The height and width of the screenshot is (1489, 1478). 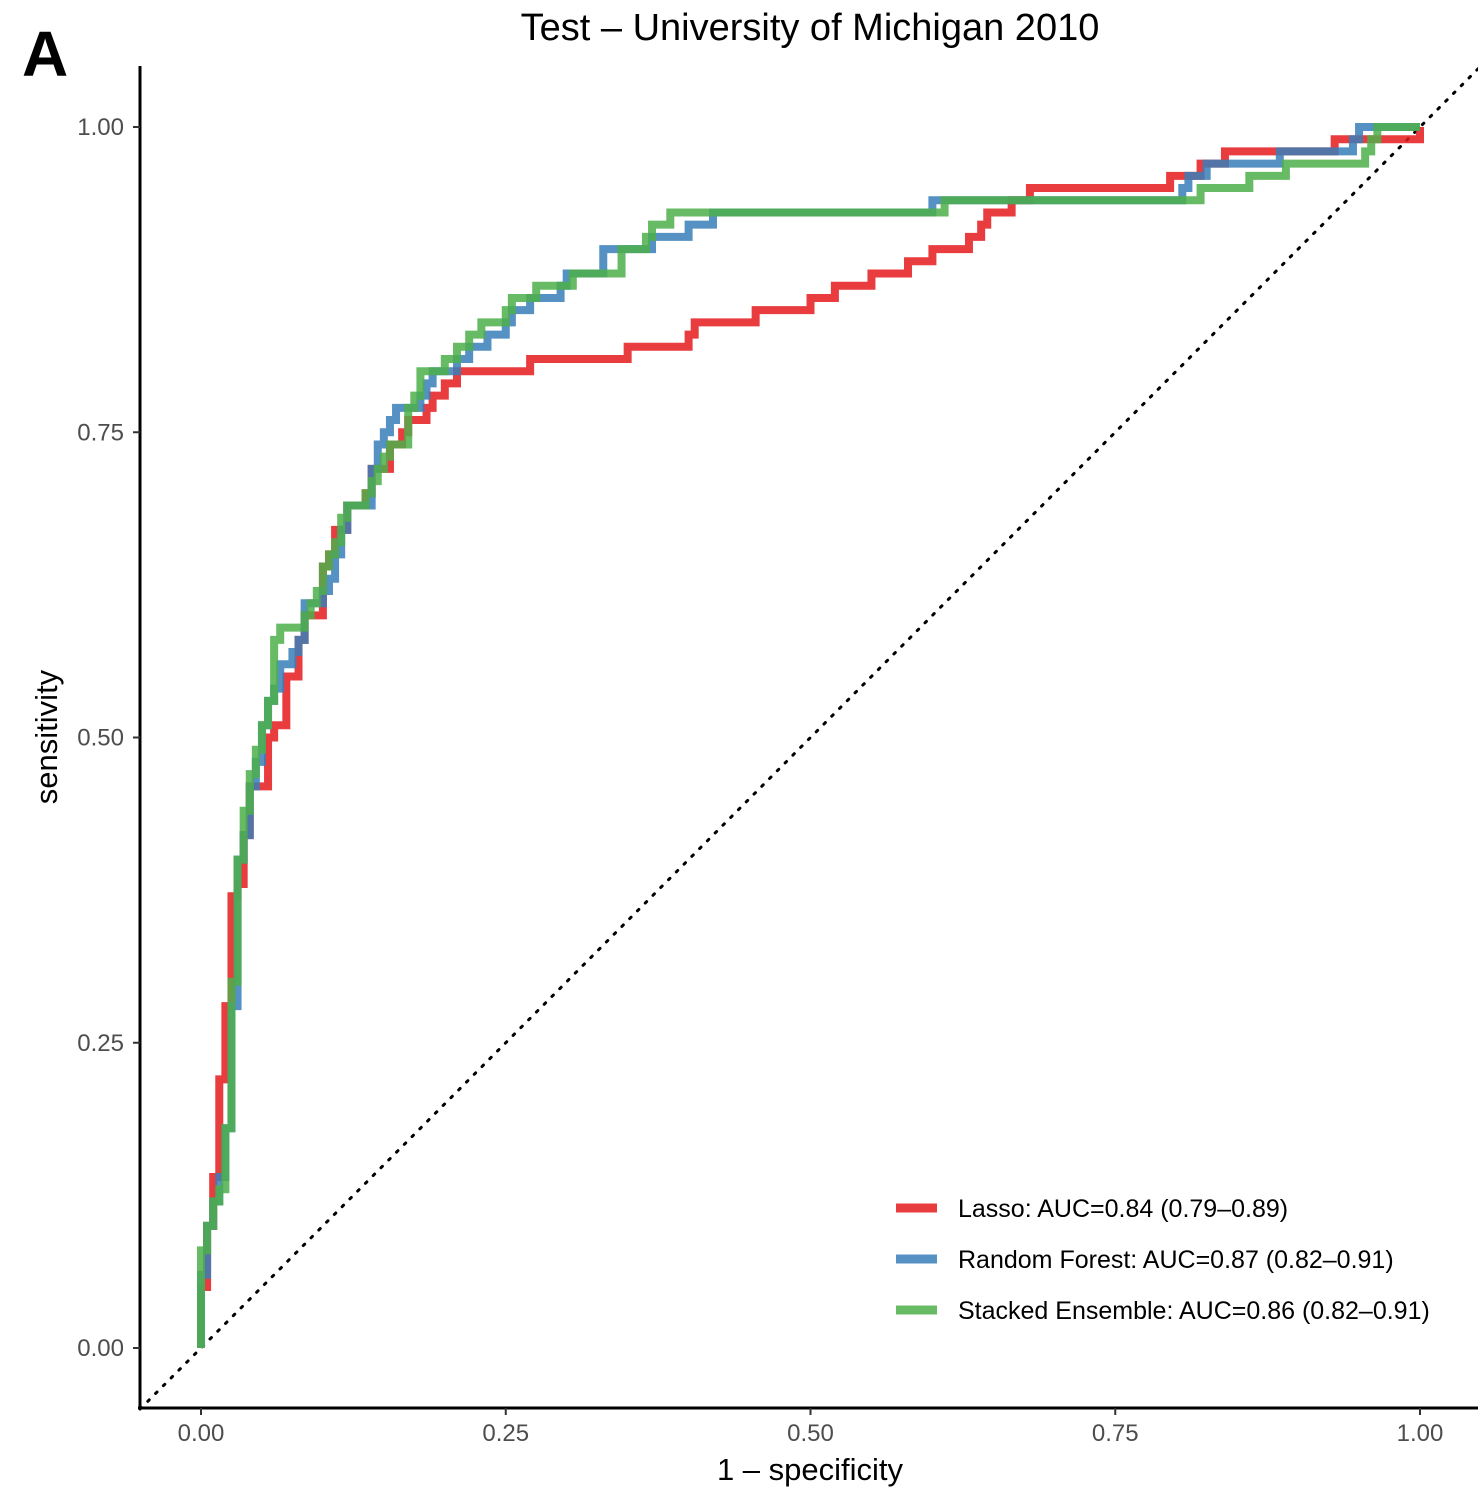 I want to click on x-axis-label: 1 – specificity, so click(x=810, y=1469).